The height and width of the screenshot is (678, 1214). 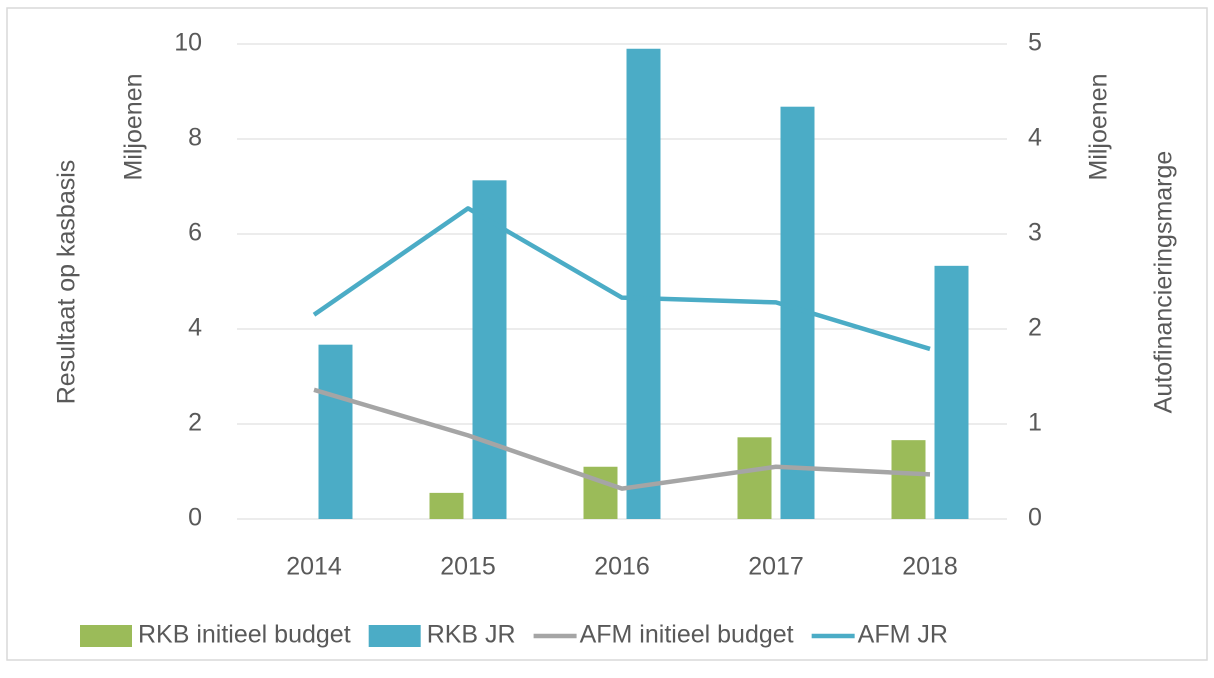 I want to click on y-axis-unit: Miljoenen, so click(x=134, y=126).